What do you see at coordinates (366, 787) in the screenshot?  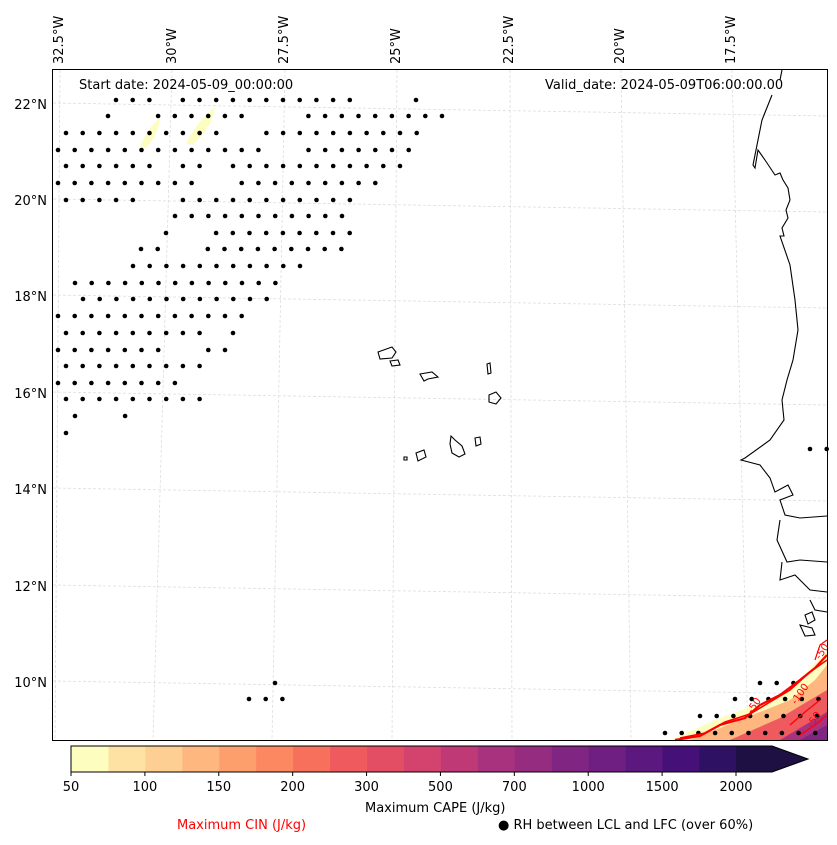 I see `colorbar-tick-label: 300` at bounding box center [366, 787].